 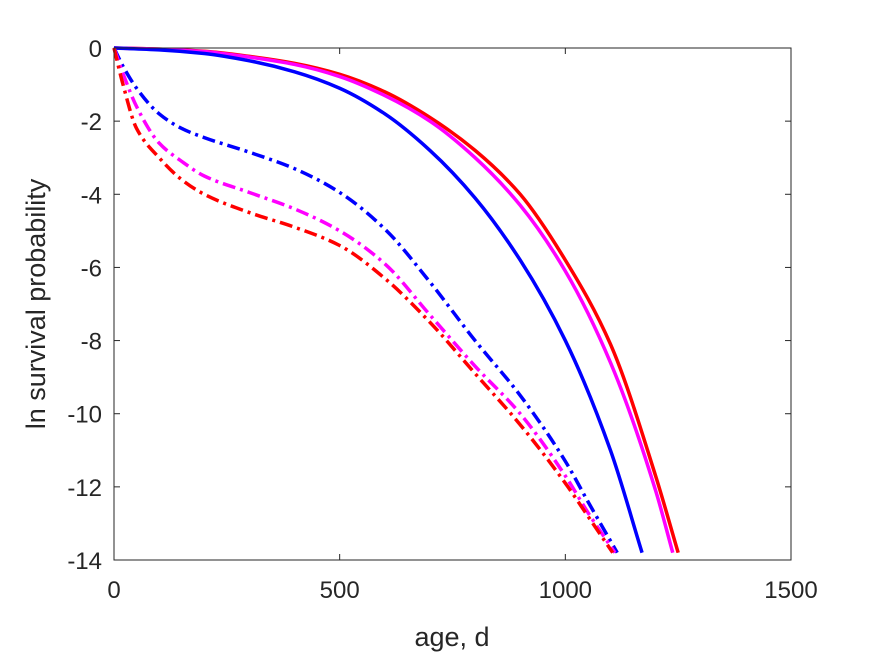 I want to click on x-tick-label: 1000, so click(x=565, y=590).